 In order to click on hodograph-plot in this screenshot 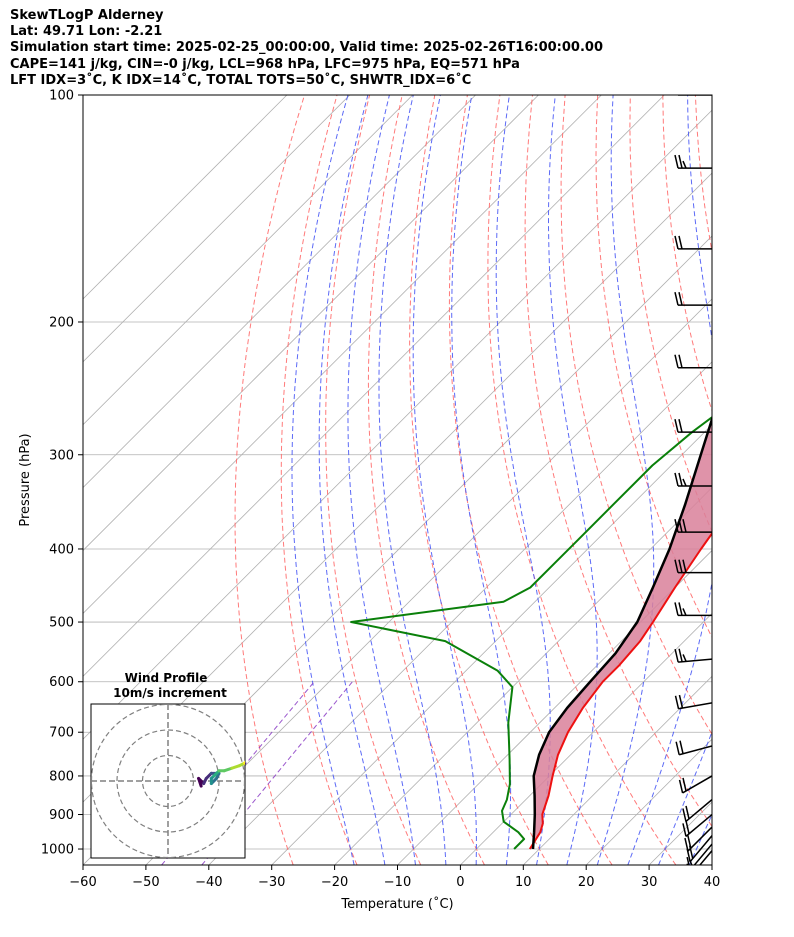, I will do `click(168, 781)`.